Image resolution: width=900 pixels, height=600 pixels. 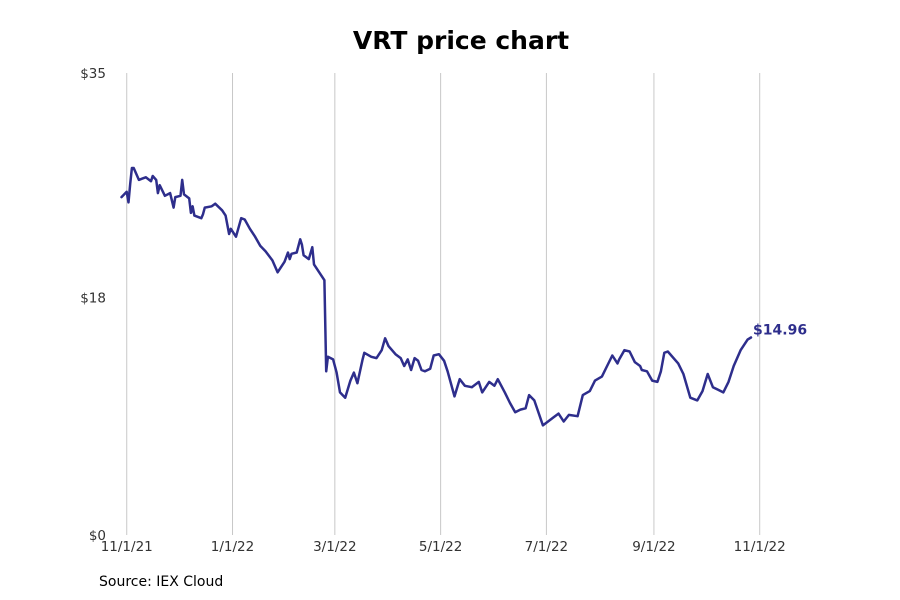 What do you see at coordinates (127, 547) in the screenshot?
I see `x-tick-label: 11/1/21` at bounding box center [127, 547].